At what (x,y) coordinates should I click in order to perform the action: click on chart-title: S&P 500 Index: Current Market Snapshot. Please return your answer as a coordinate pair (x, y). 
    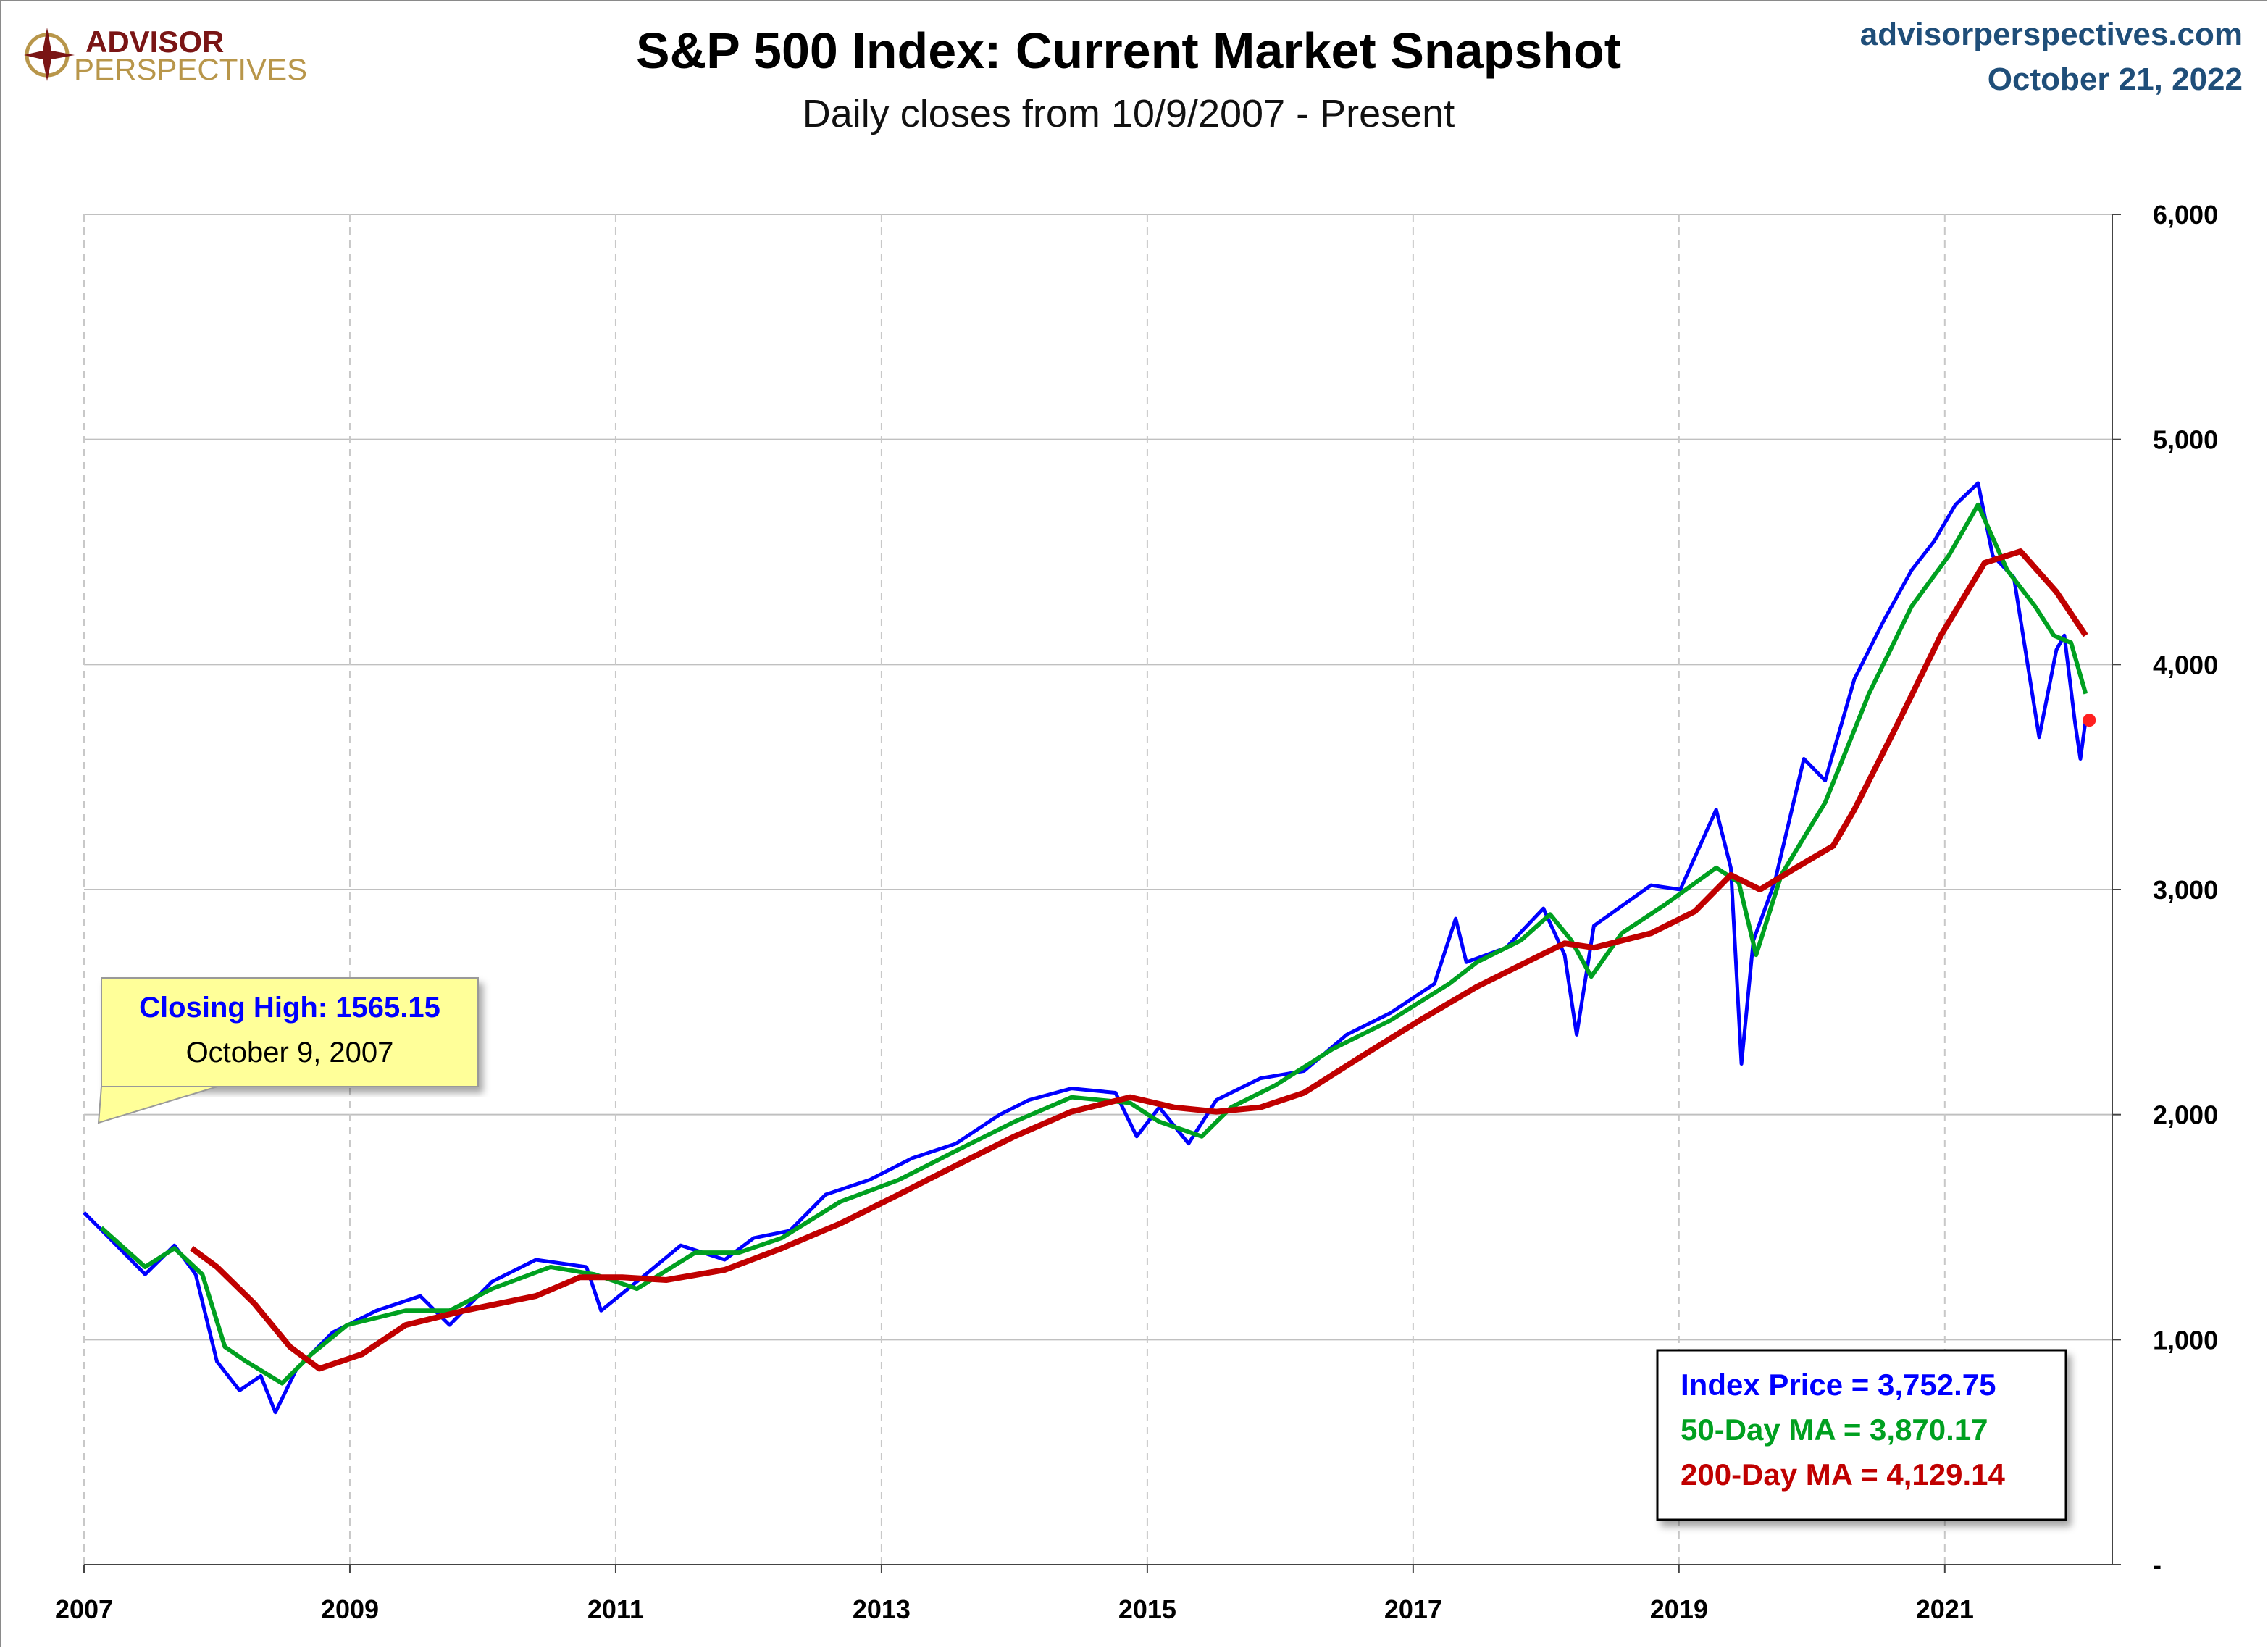
    Looking at the image, I should click on (1129, 50).